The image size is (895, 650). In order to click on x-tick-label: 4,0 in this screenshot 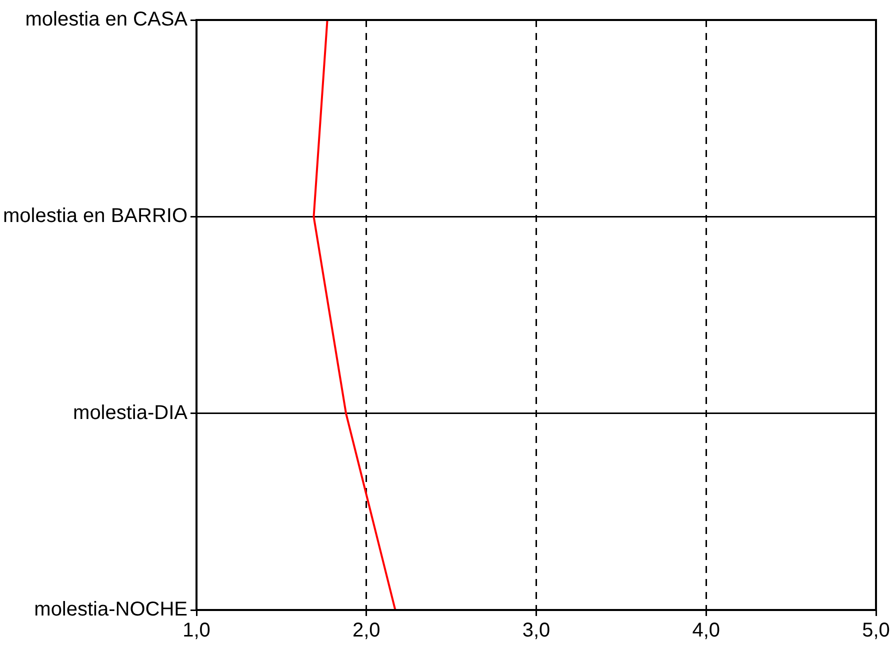, I will do `click(706, 631)`.